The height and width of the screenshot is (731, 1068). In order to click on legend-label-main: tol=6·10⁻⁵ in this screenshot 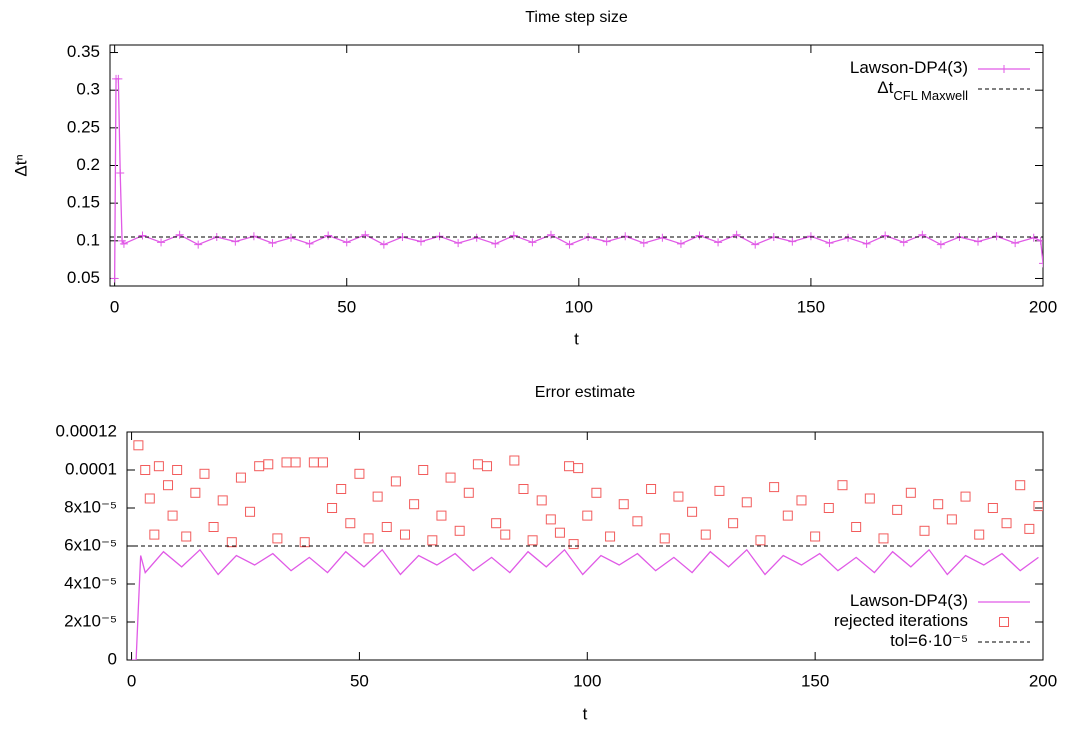, I will do `click(929, 640)`.